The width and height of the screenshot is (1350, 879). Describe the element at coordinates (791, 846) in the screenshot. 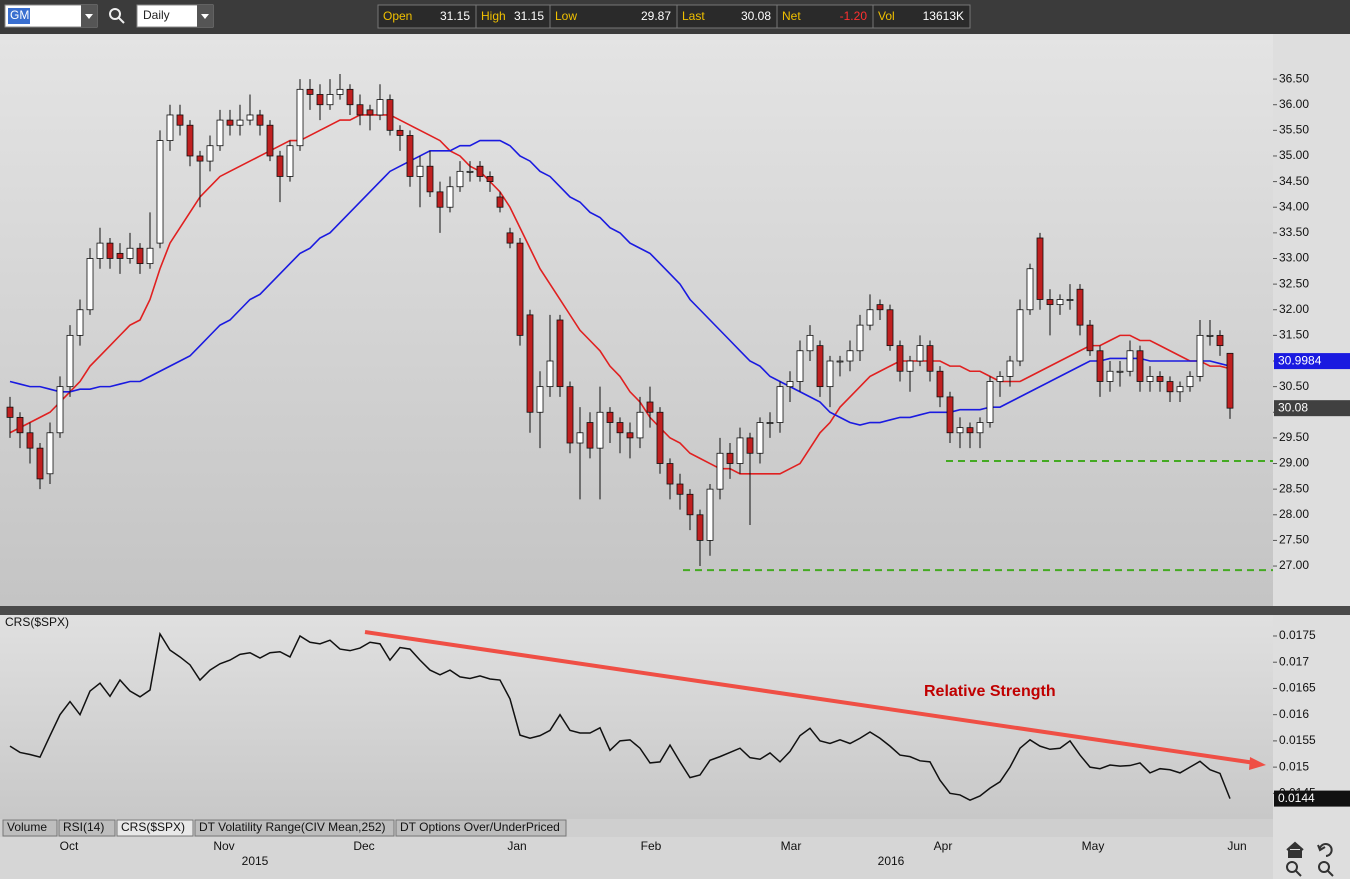

I see `month-label: Mar` at that location.